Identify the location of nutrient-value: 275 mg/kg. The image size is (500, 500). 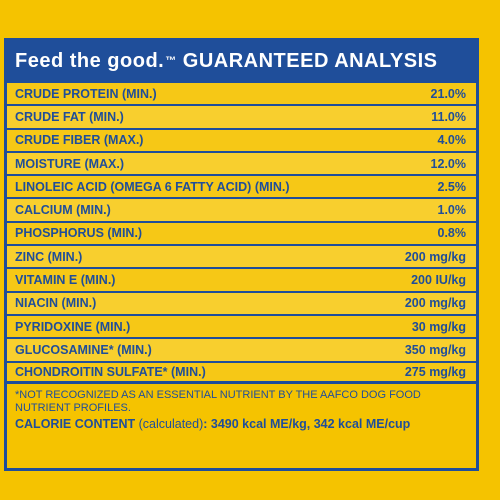
(435, 371).